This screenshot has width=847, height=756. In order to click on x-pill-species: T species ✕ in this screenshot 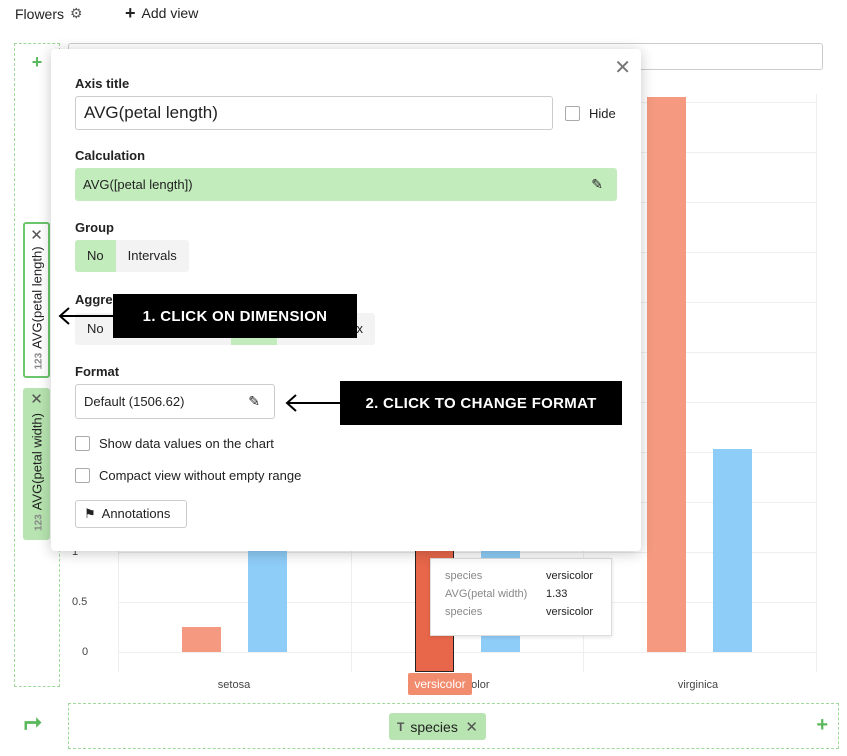, I will do `click(437, 726)`.